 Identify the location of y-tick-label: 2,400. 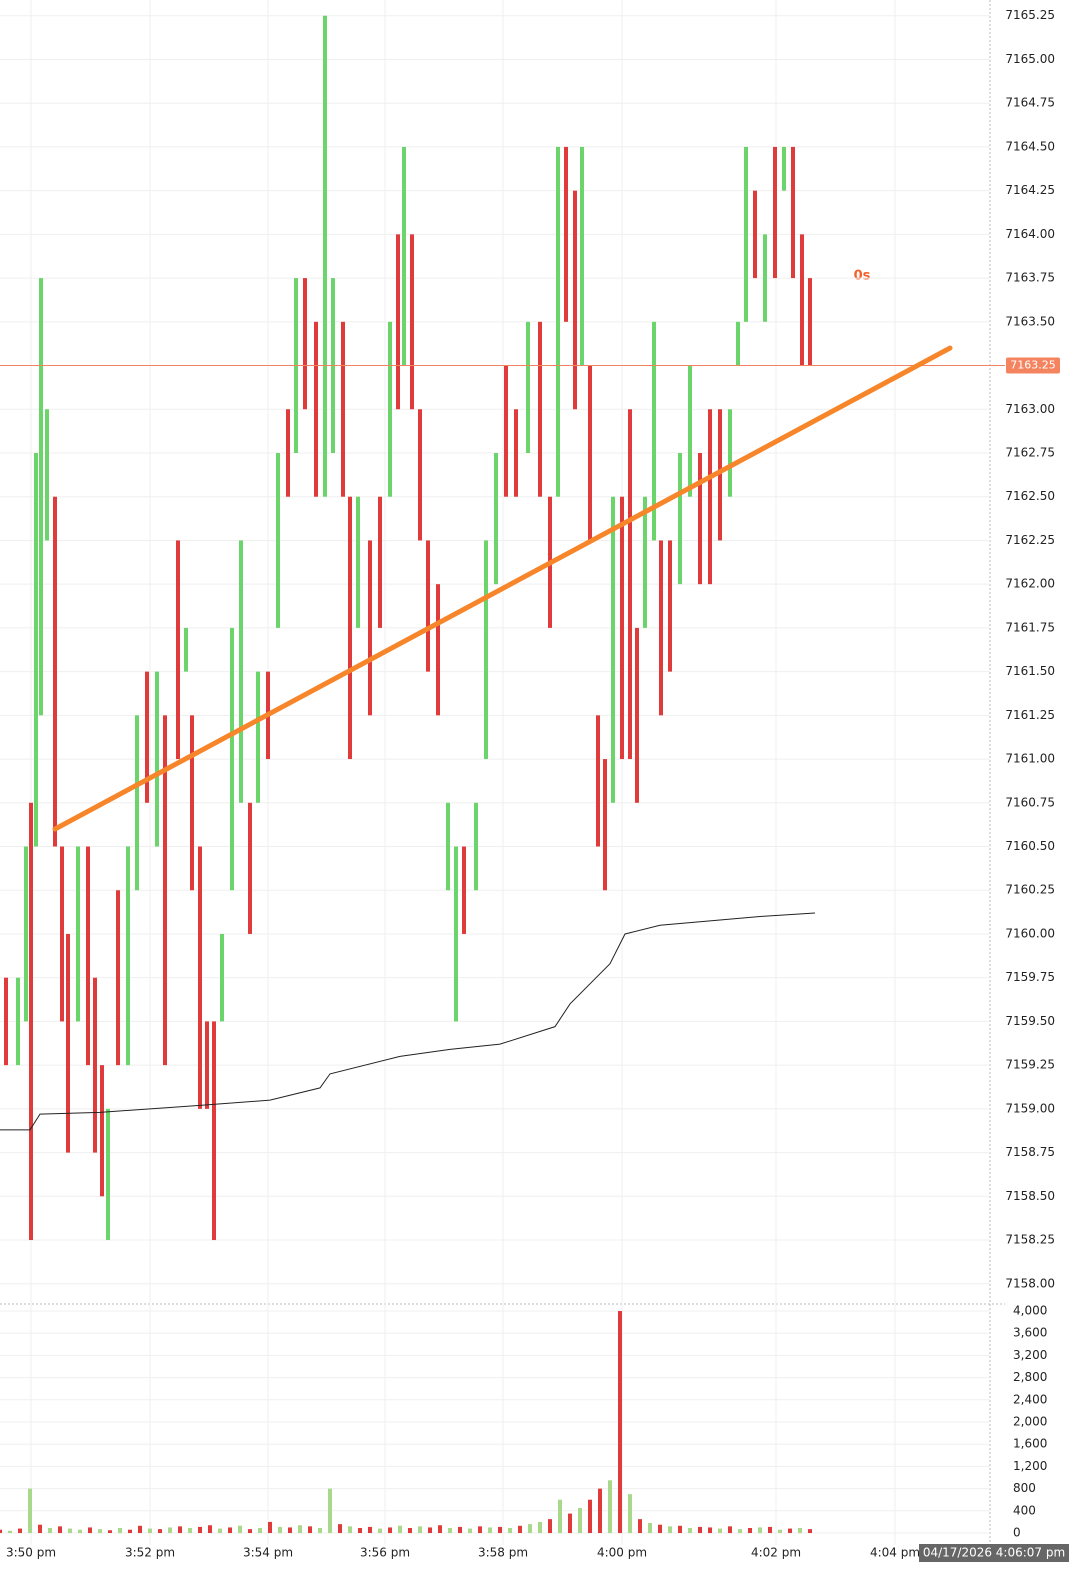
(1030, 1399).